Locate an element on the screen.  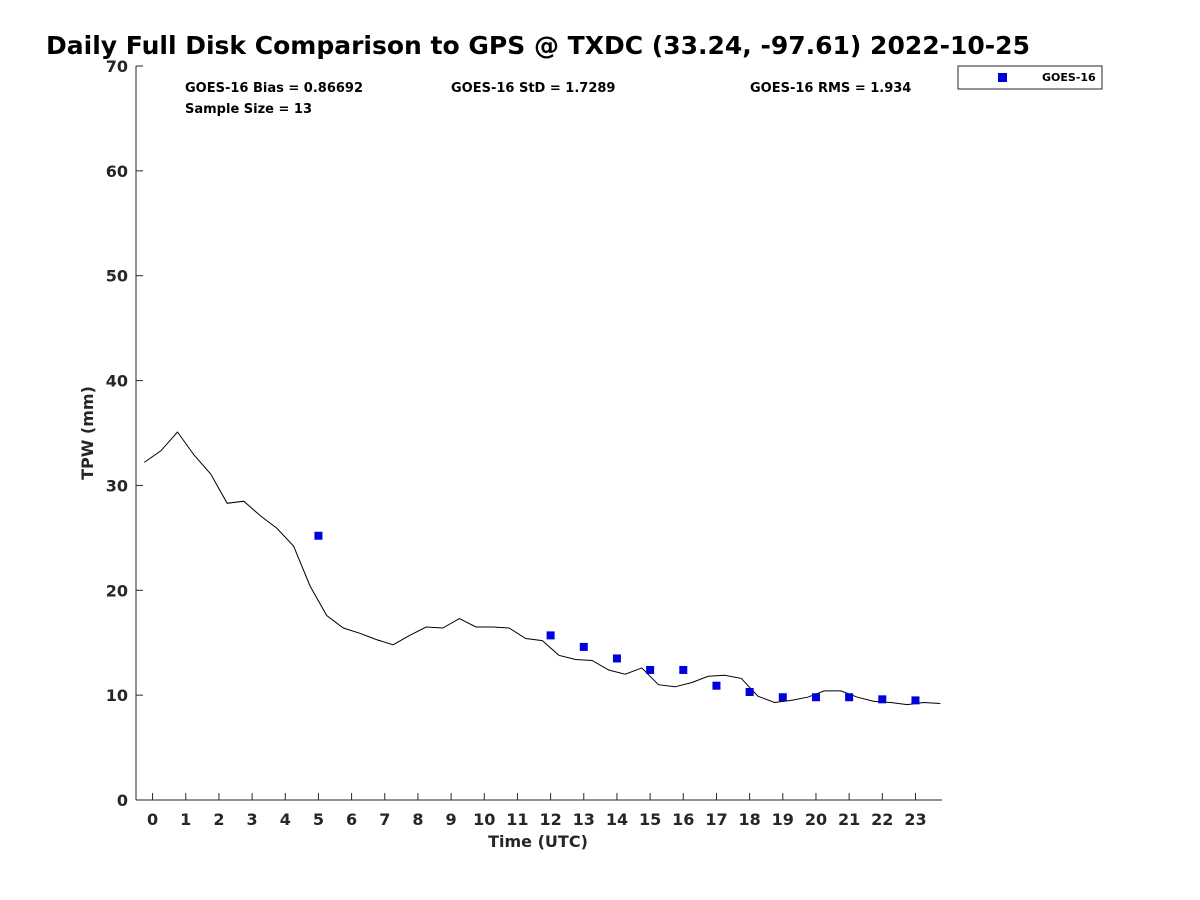
x-tick-label: 8 is located at coordinates (417, 819).